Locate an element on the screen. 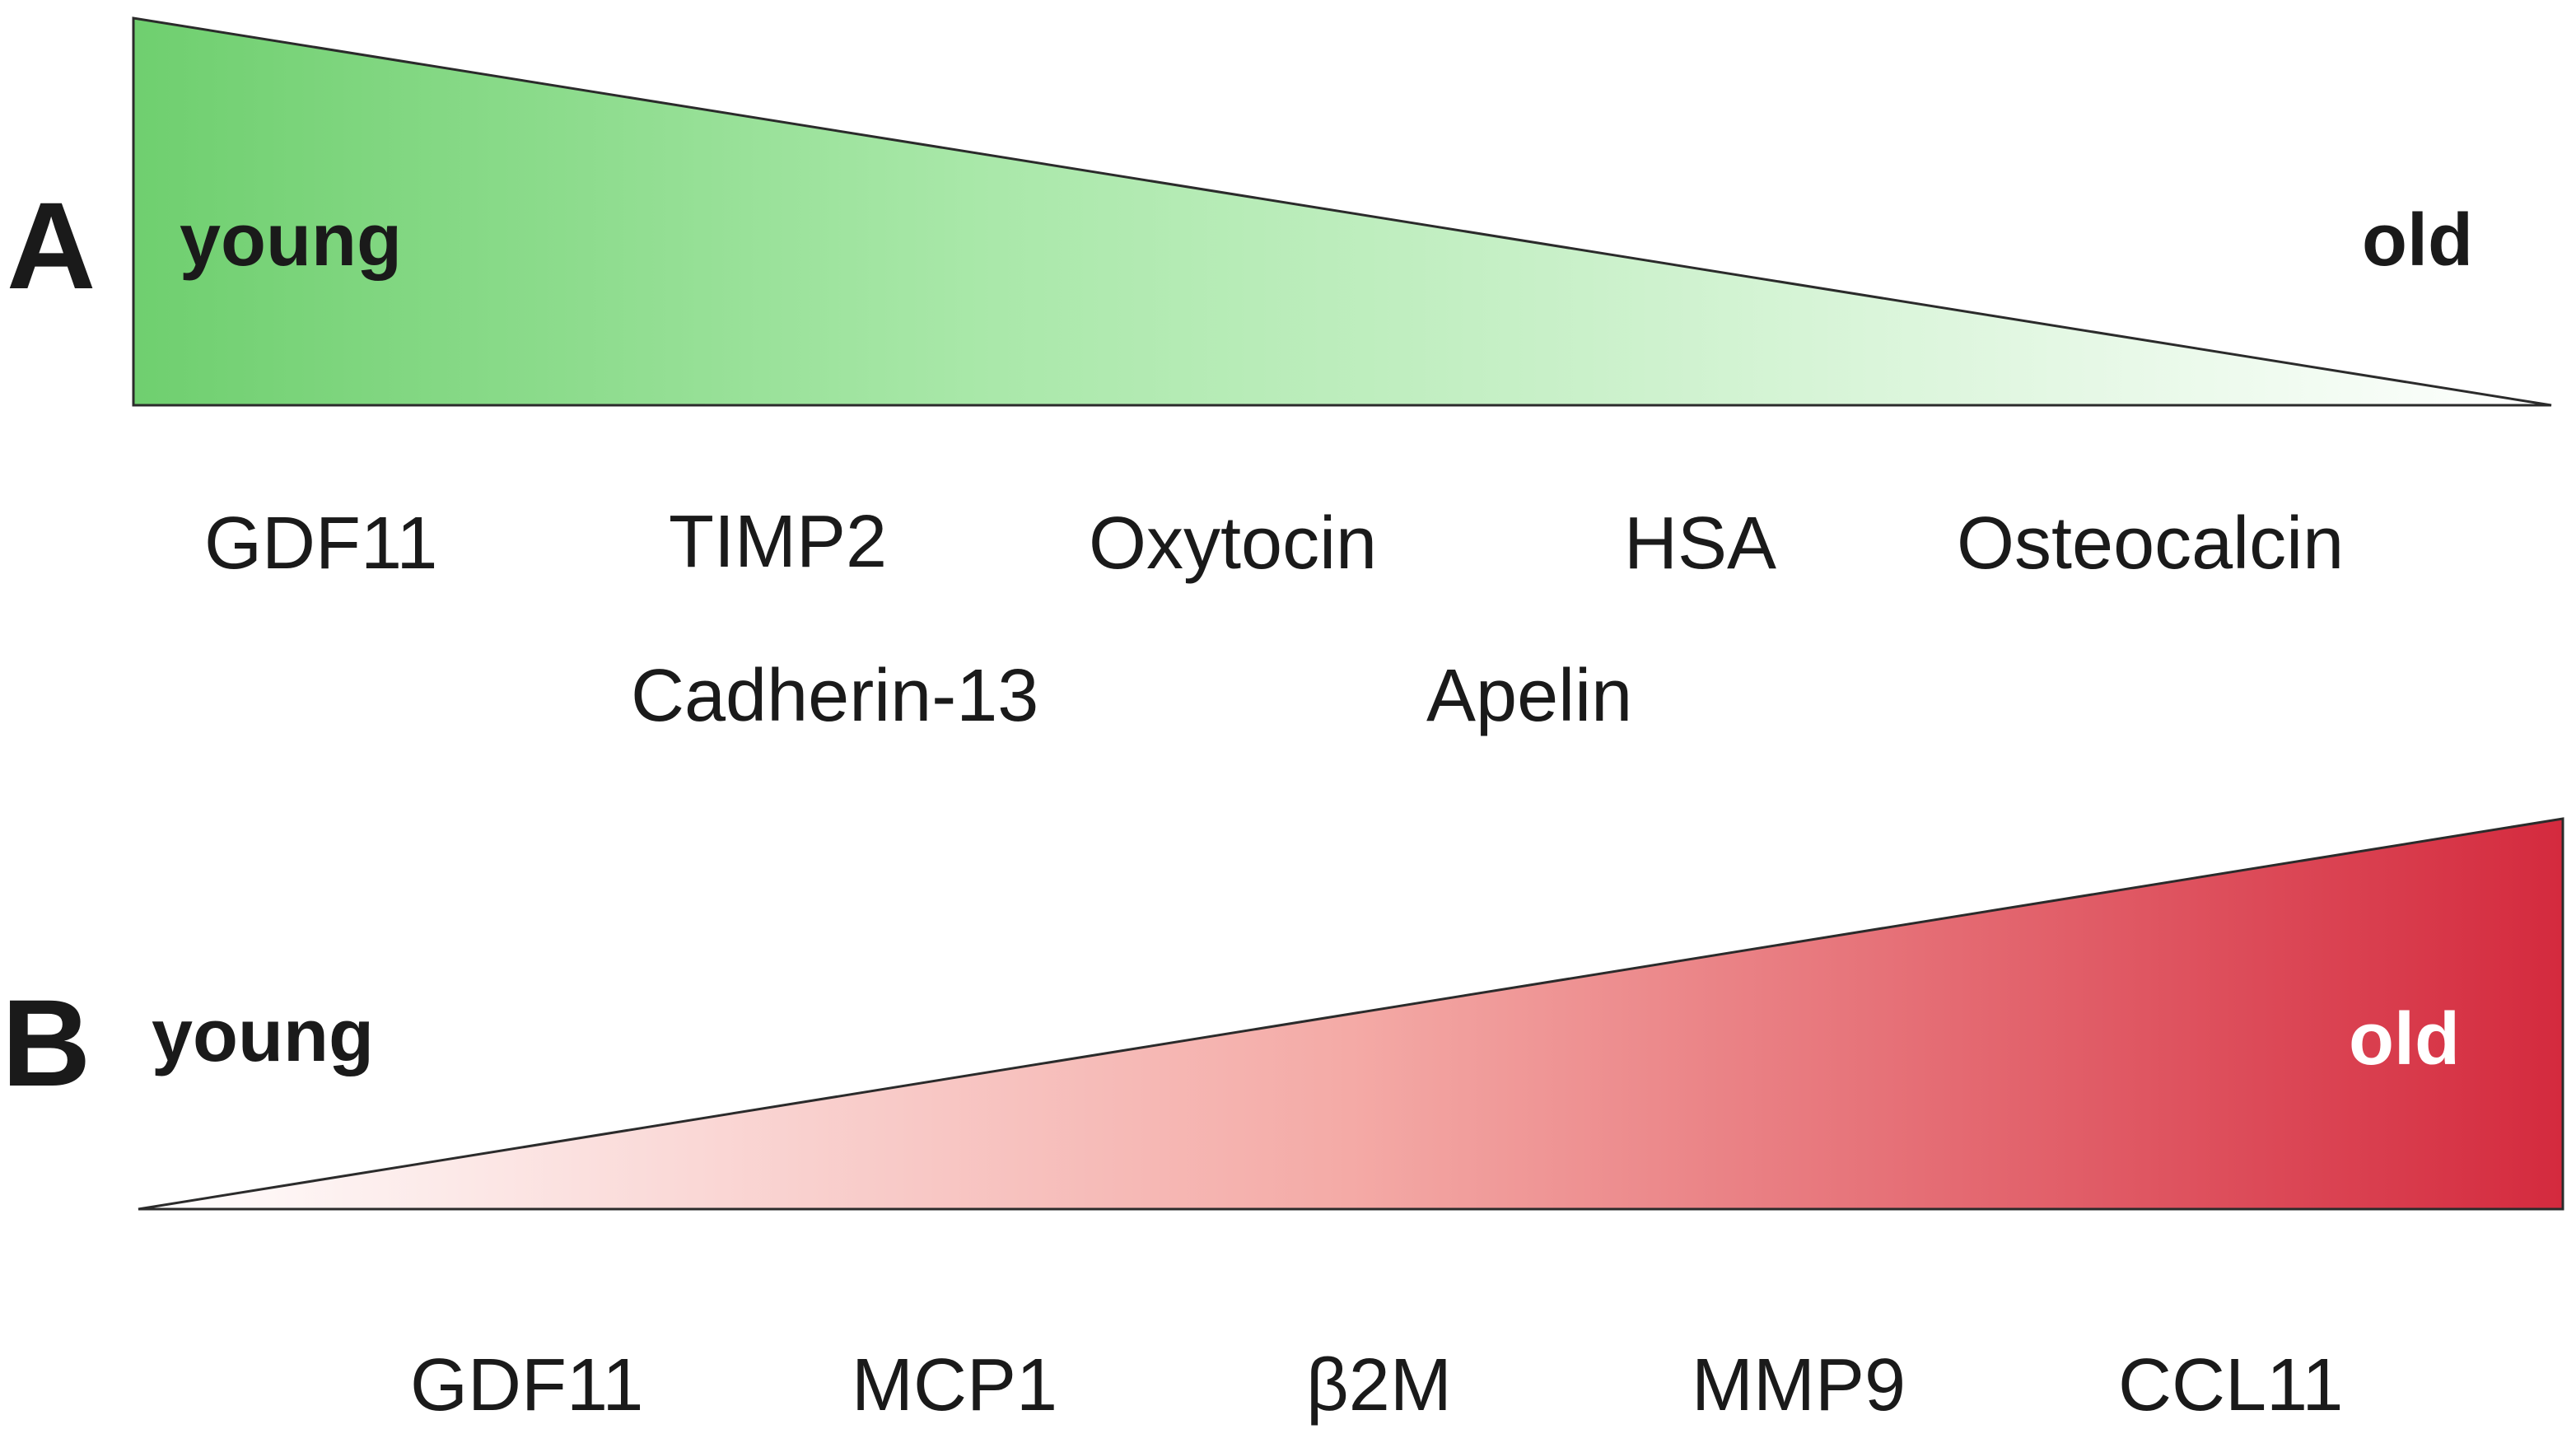 This screenshot has height=1429, width=2576. panel-b-old-label: old is located at coordinates (2404, 1040).